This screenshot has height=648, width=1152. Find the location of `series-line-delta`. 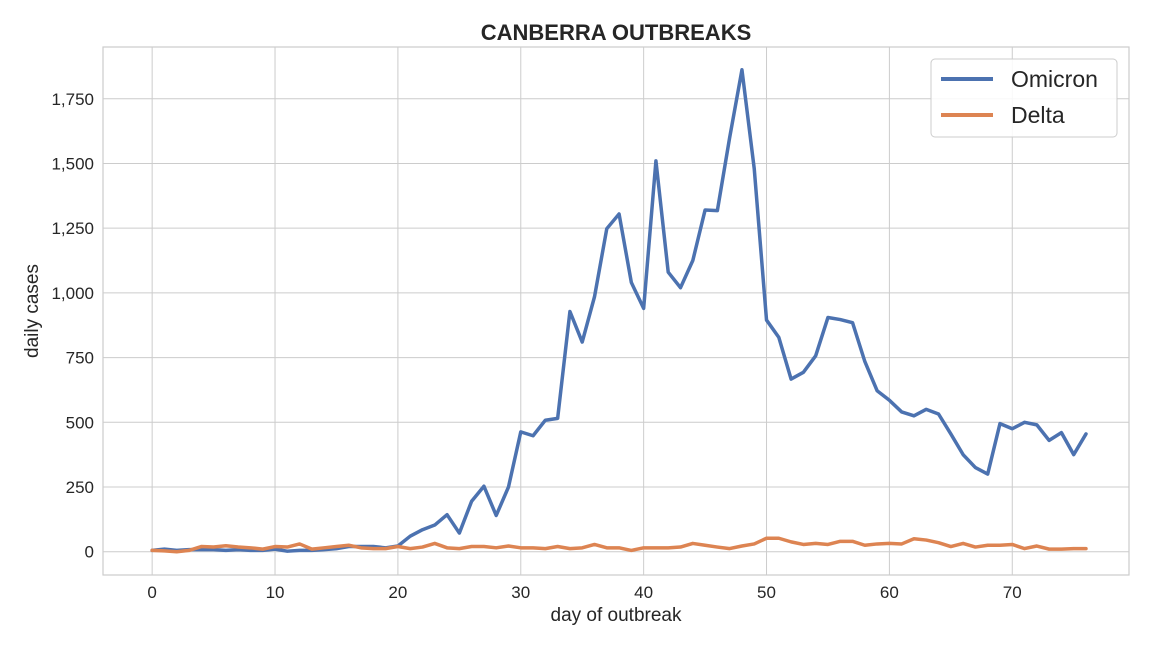

series-line-delta is located at coordinates (619, 545).